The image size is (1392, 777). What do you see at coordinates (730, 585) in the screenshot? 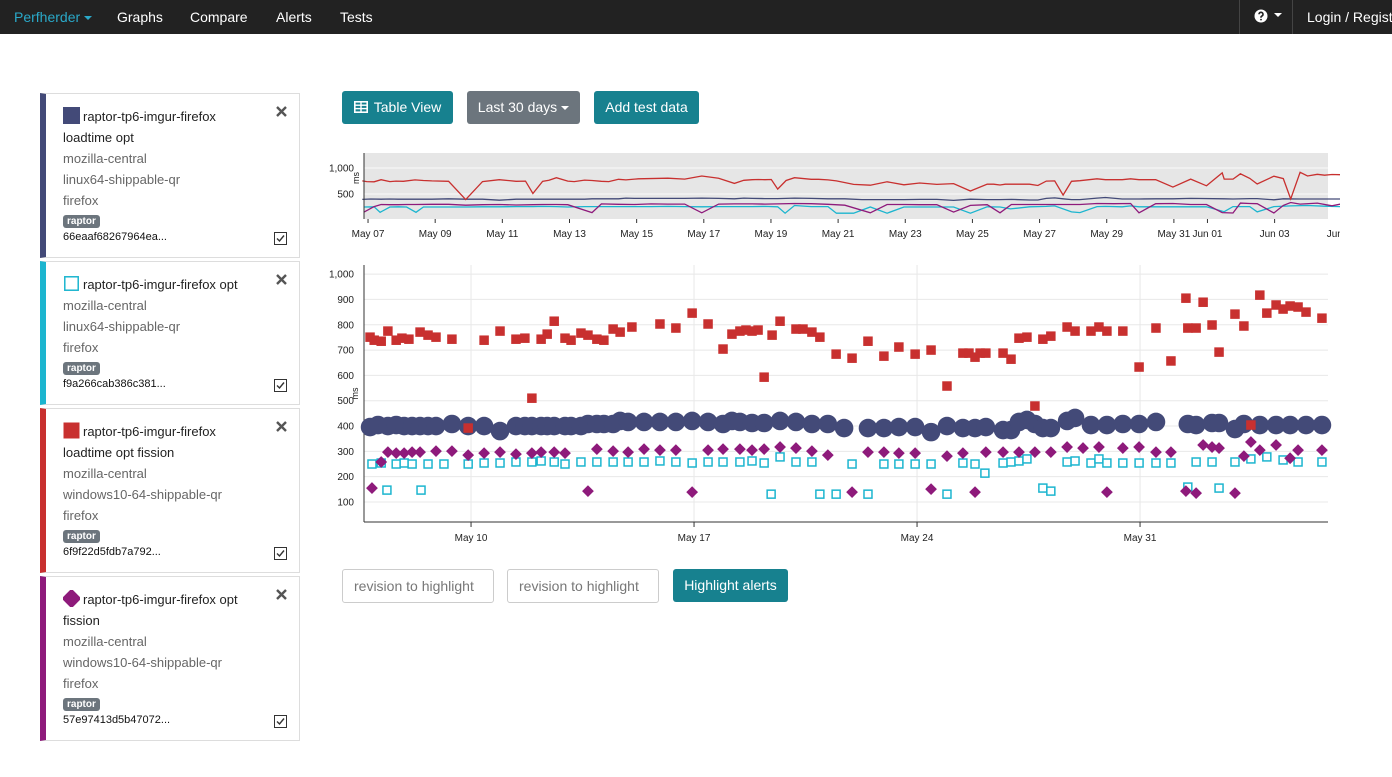
I see `highlight-button: Highlight alerts` at bounding box center [730, 585].